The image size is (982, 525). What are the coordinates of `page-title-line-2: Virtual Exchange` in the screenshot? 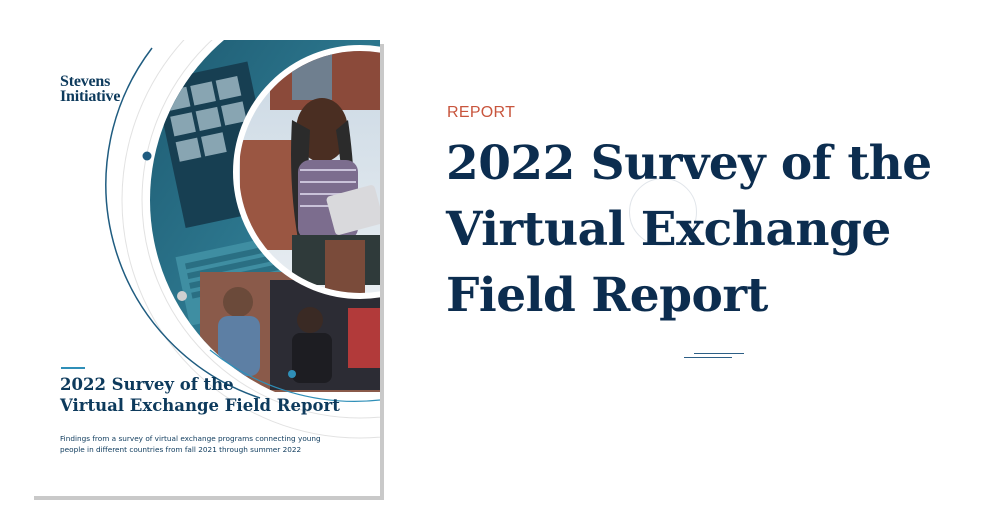 It's located at (668, 229).